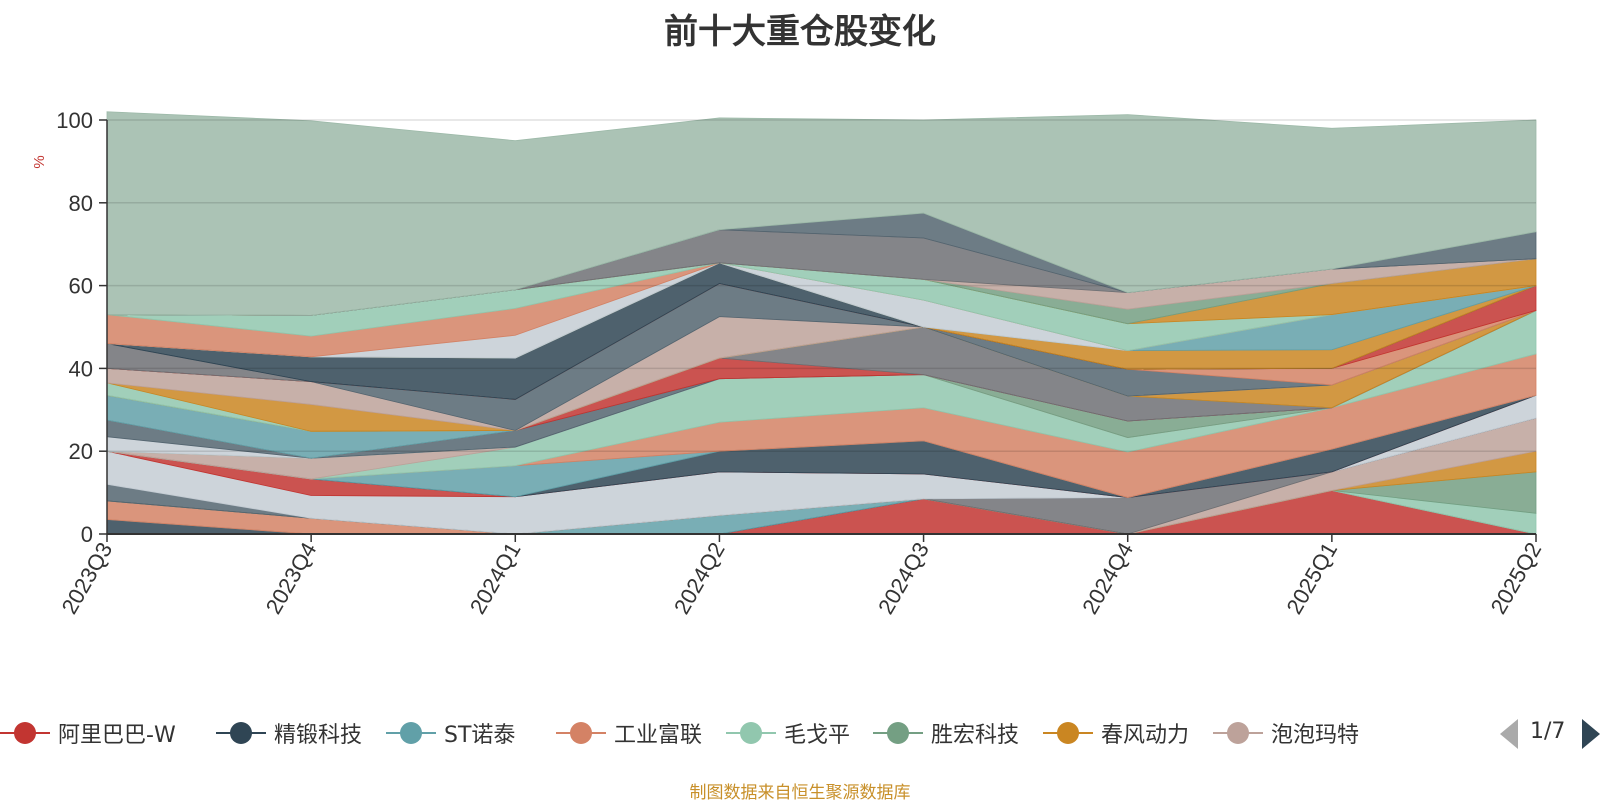 This screenshot has width=1600, height=803. I want to click on legend-label: 精锻科技, so click(318, 735).